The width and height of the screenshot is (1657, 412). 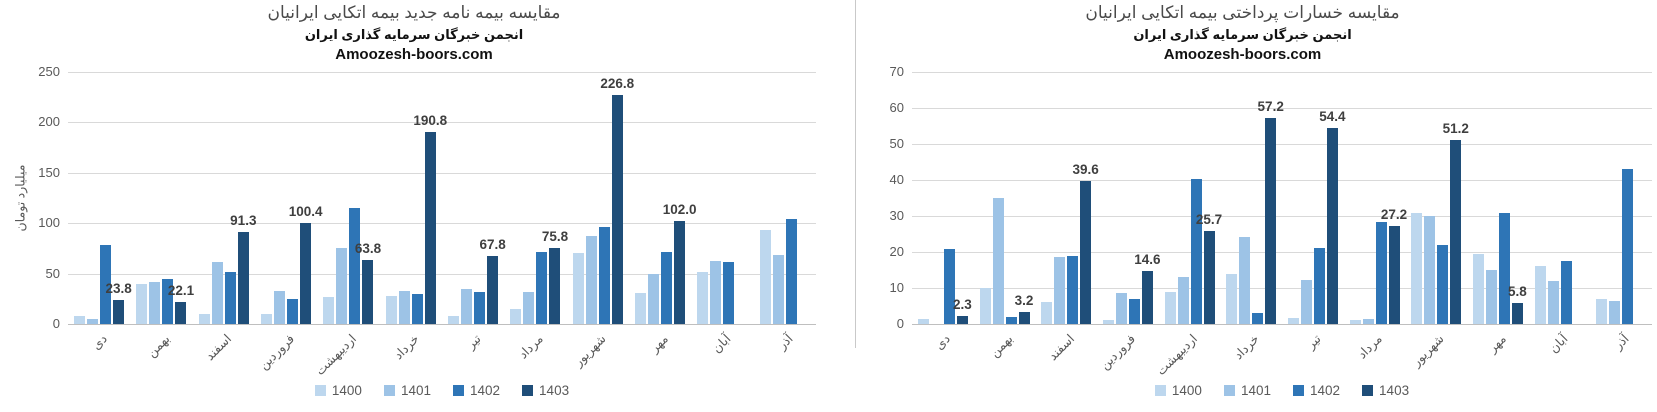 What do you see at coordinates (1118, 352) in the screenshot?
I see `x-tick-label: فروردین` at bounding box center [1118, 352].